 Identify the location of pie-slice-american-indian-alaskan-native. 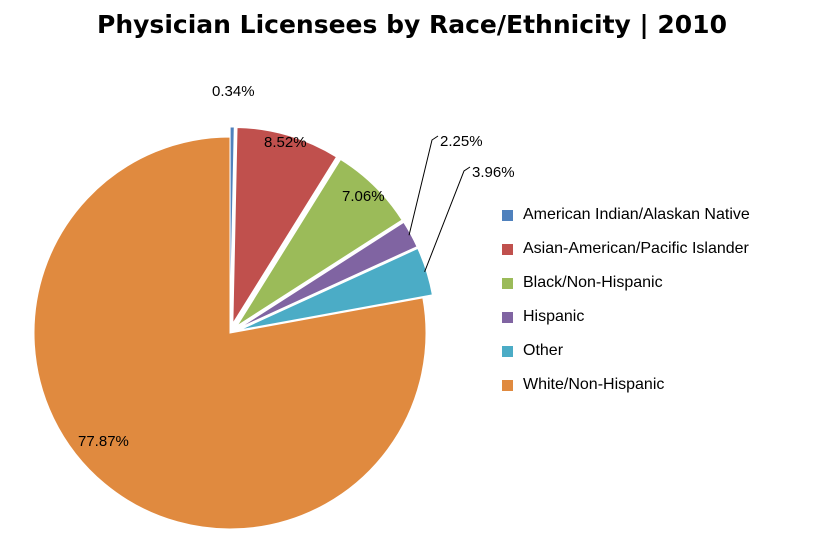
(232, 225).